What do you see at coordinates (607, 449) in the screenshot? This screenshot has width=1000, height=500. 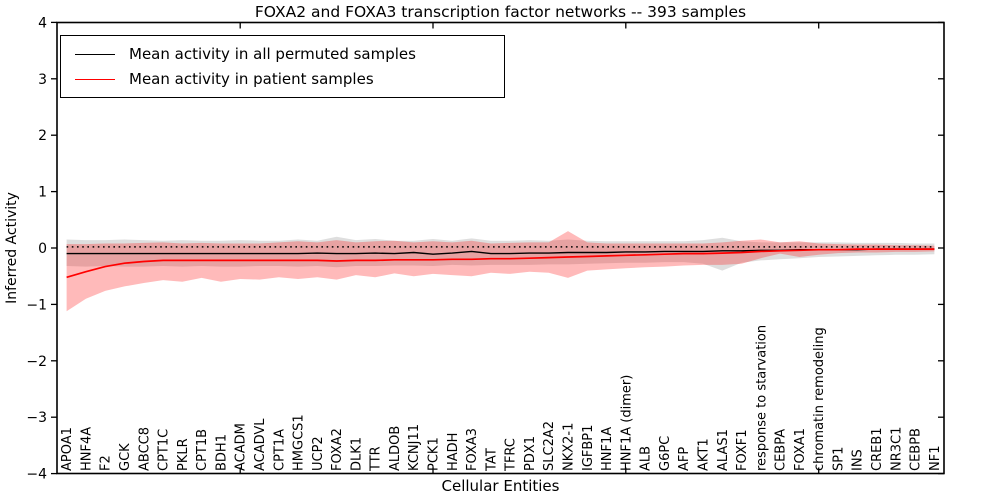 I see `x-category-label: HNF1A` at bounding box center [607, 449].